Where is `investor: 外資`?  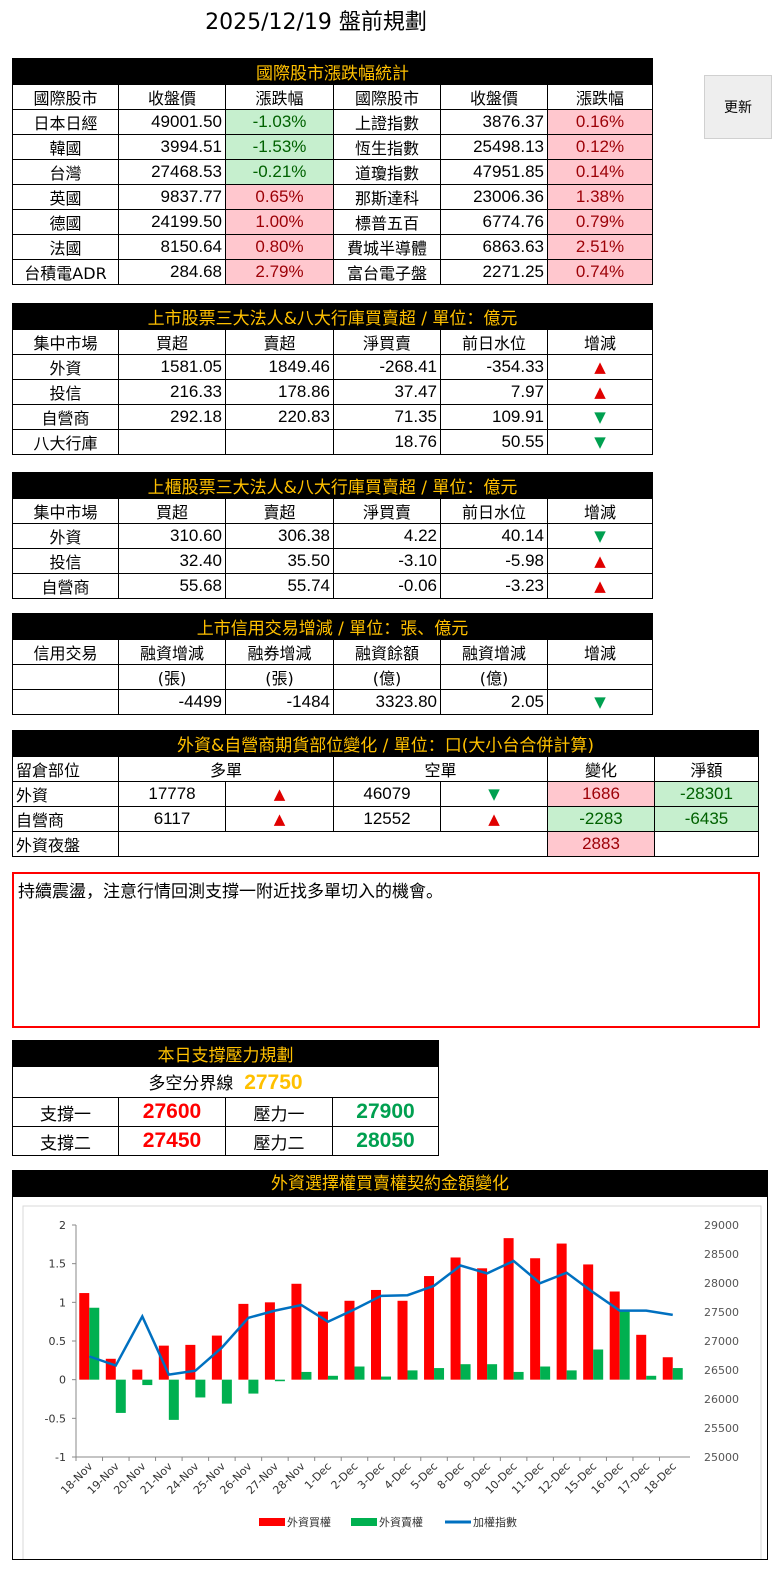
investor: 外資 is located at coordinates (65, 536).